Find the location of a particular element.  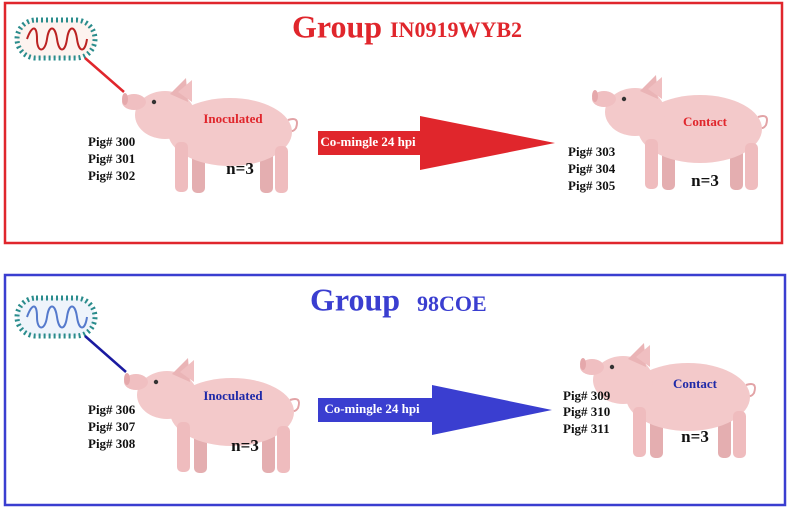

pig-id: Pig# 307 is located at coordinates (112, 426).